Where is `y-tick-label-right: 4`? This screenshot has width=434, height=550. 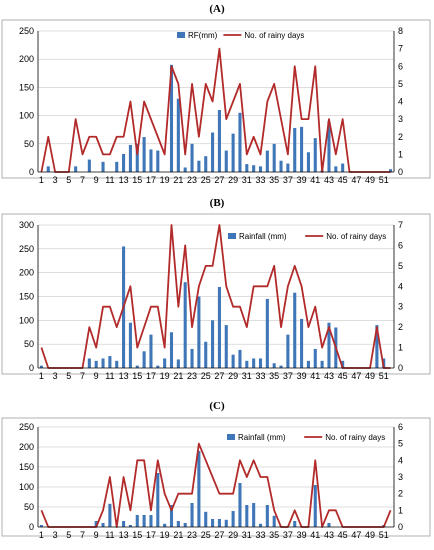 y-tick-label-right: 4 is located at coordinates (400, 102).